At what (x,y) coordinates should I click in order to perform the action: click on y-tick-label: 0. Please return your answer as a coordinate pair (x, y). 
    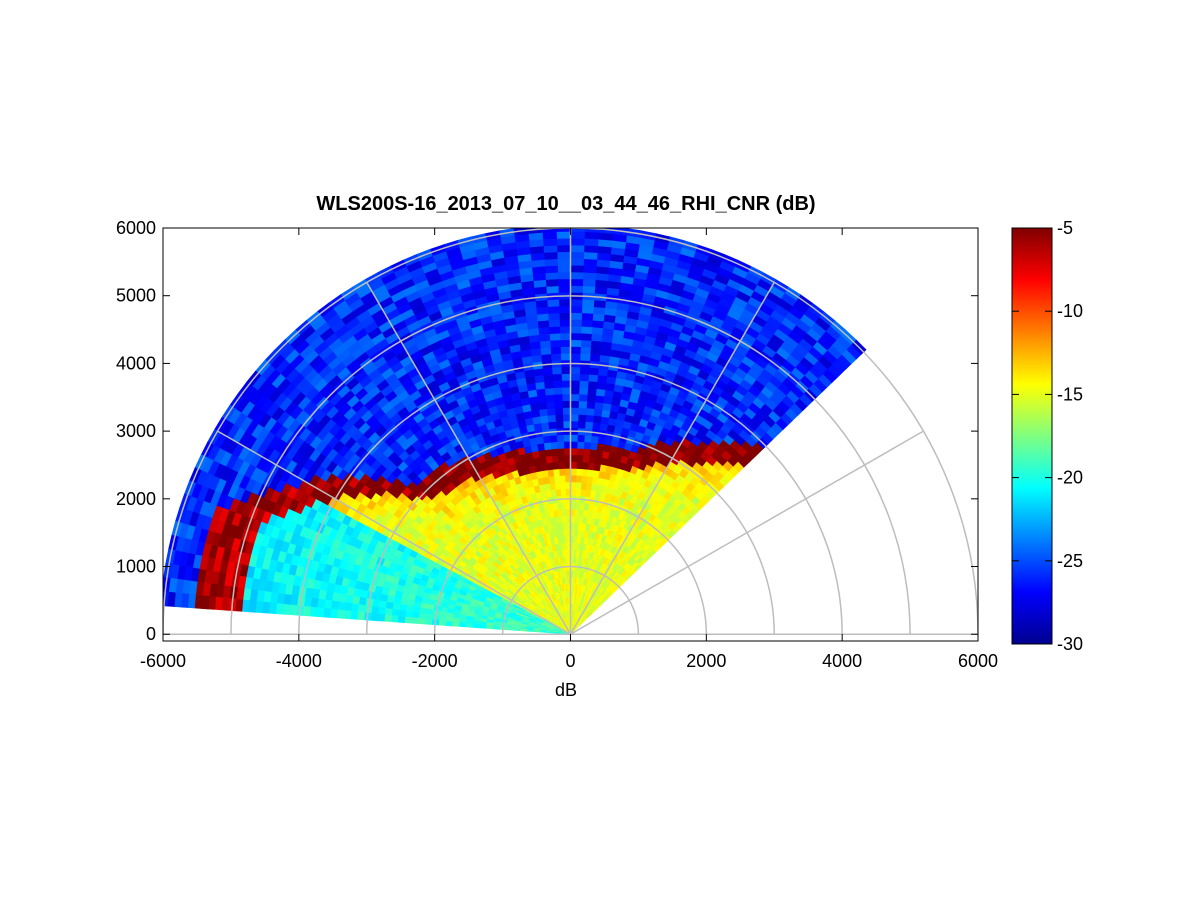
    Looking at the image, I should click on (151, 634).